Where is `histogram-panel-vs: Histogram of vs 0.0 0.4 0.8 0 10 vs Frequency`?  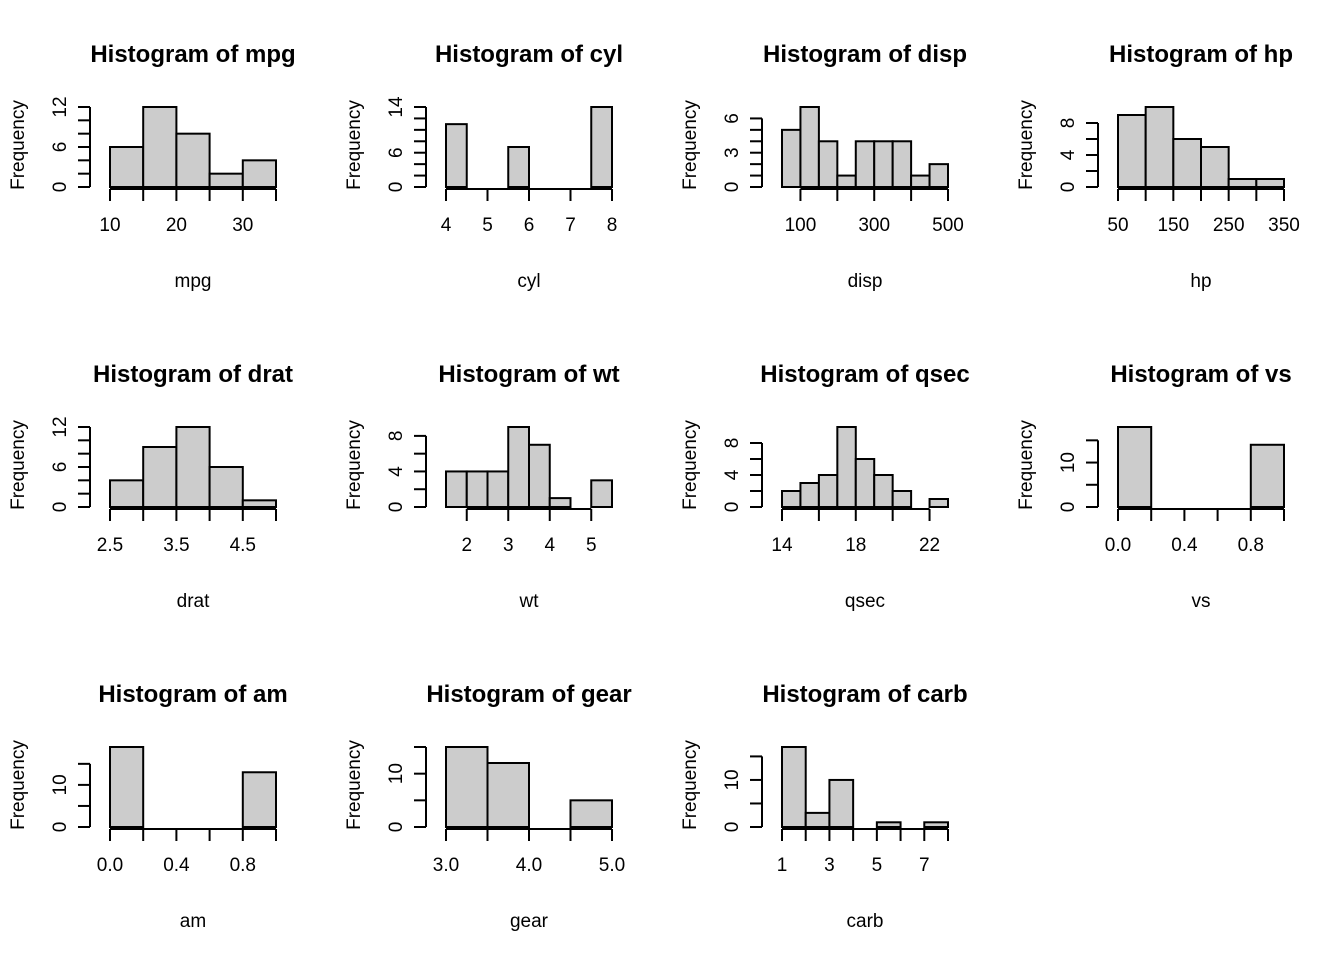 histogram-panel-vs: Histogram of vs 0.0 0.4 0.8 0 10 vs Frequency is located at coordinates (1154, 486).